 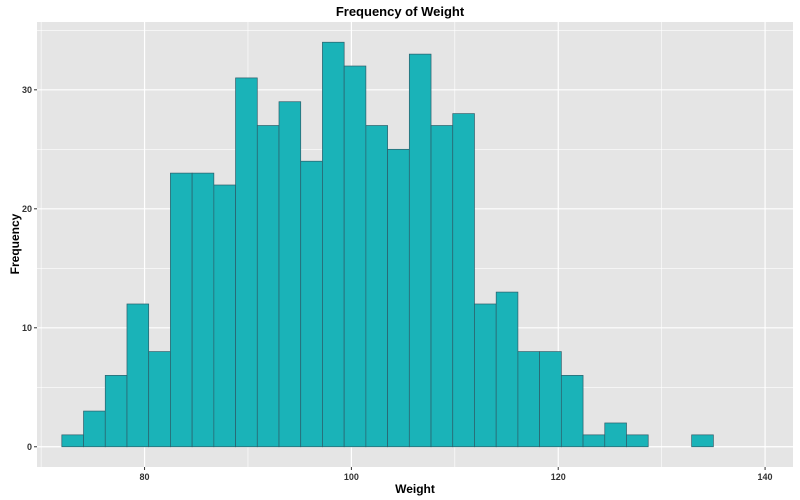 What do you see at coordinates (558, 477) in the screenshot?
I see `x-tick-label: 120` at bounding box center [558, 477].